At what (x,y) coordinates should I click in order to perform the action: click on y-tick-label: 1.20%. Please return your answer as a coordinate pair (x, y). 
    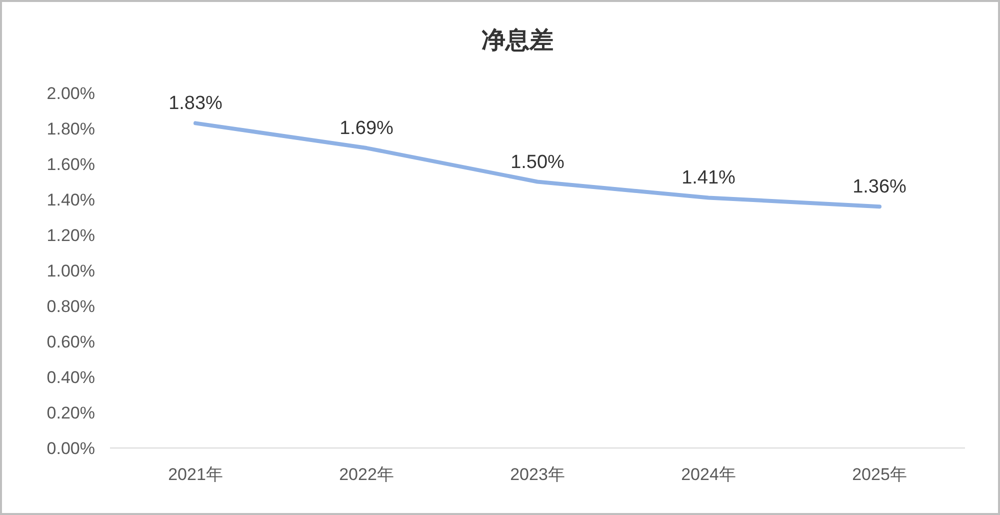
    Looking at the image, I should click on (70, 235).